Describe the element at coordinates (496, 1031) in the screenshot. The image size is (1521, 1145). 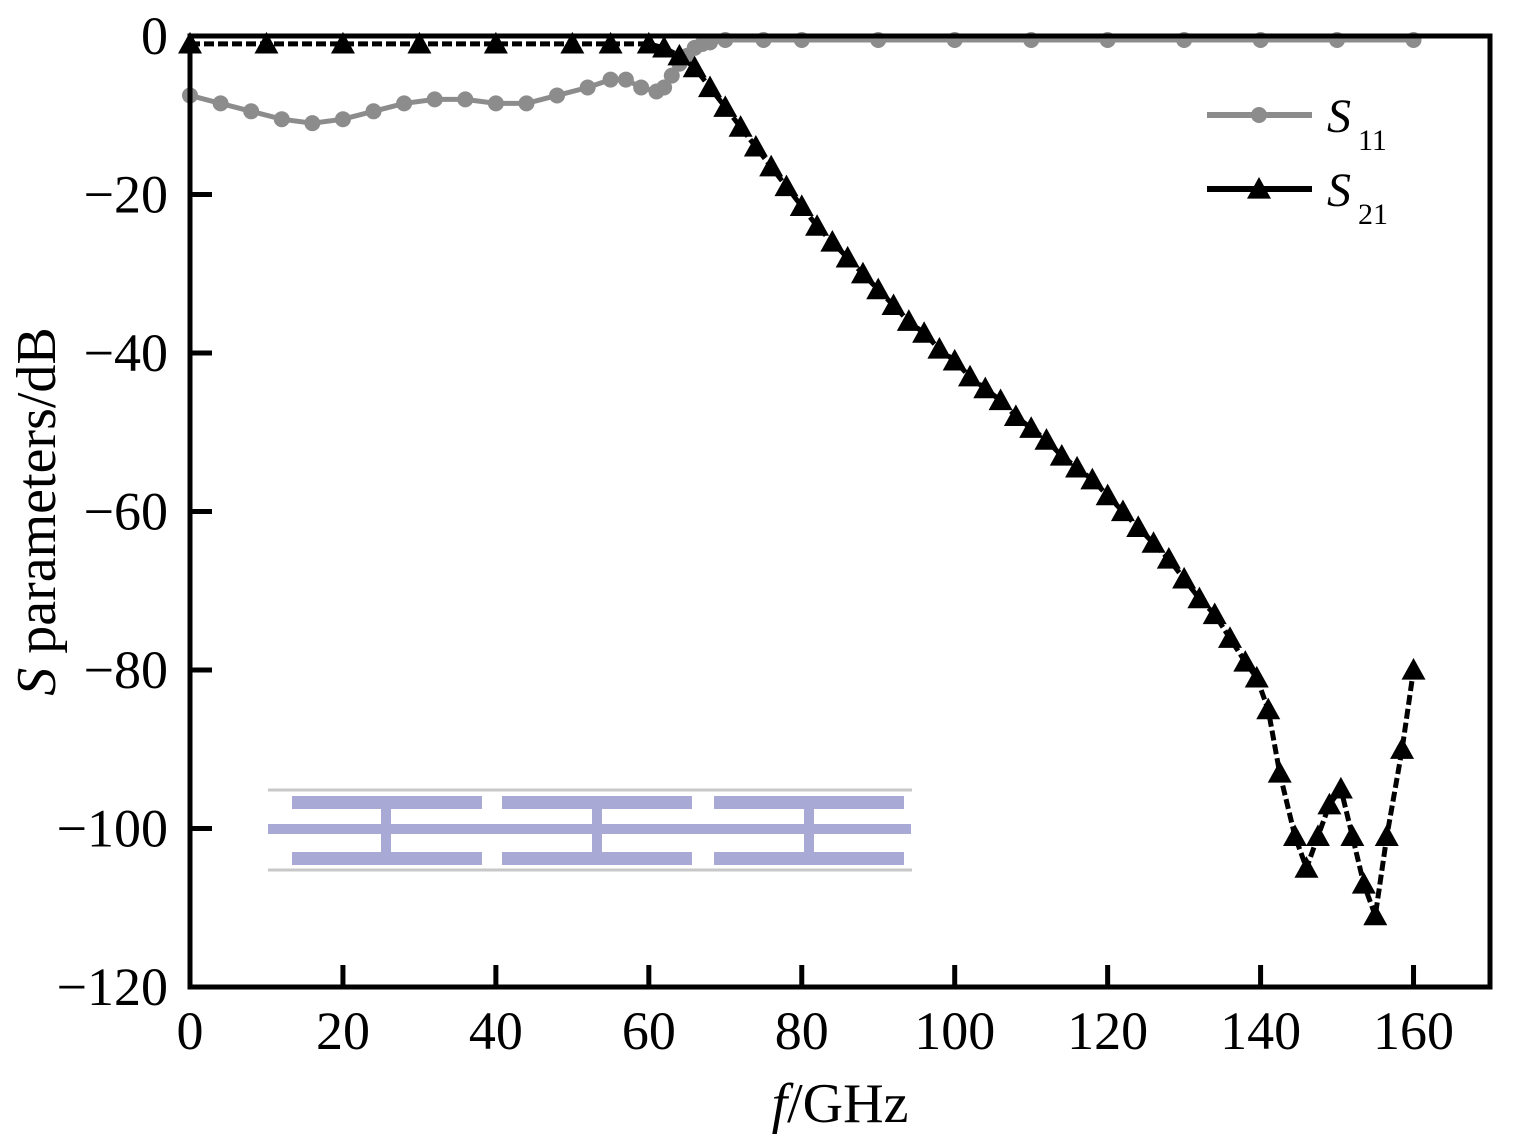
I see `x-tick-label: 40` at that location.